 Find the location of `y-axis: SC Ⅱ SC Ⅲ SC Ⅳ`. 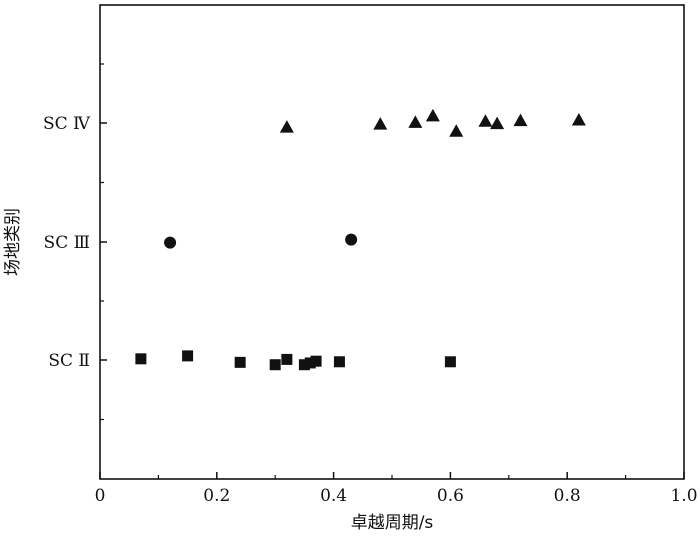

y-axis: SC Ⅱ SC Ⅲ SC Ⅳ is located at coordinates (75, 242).